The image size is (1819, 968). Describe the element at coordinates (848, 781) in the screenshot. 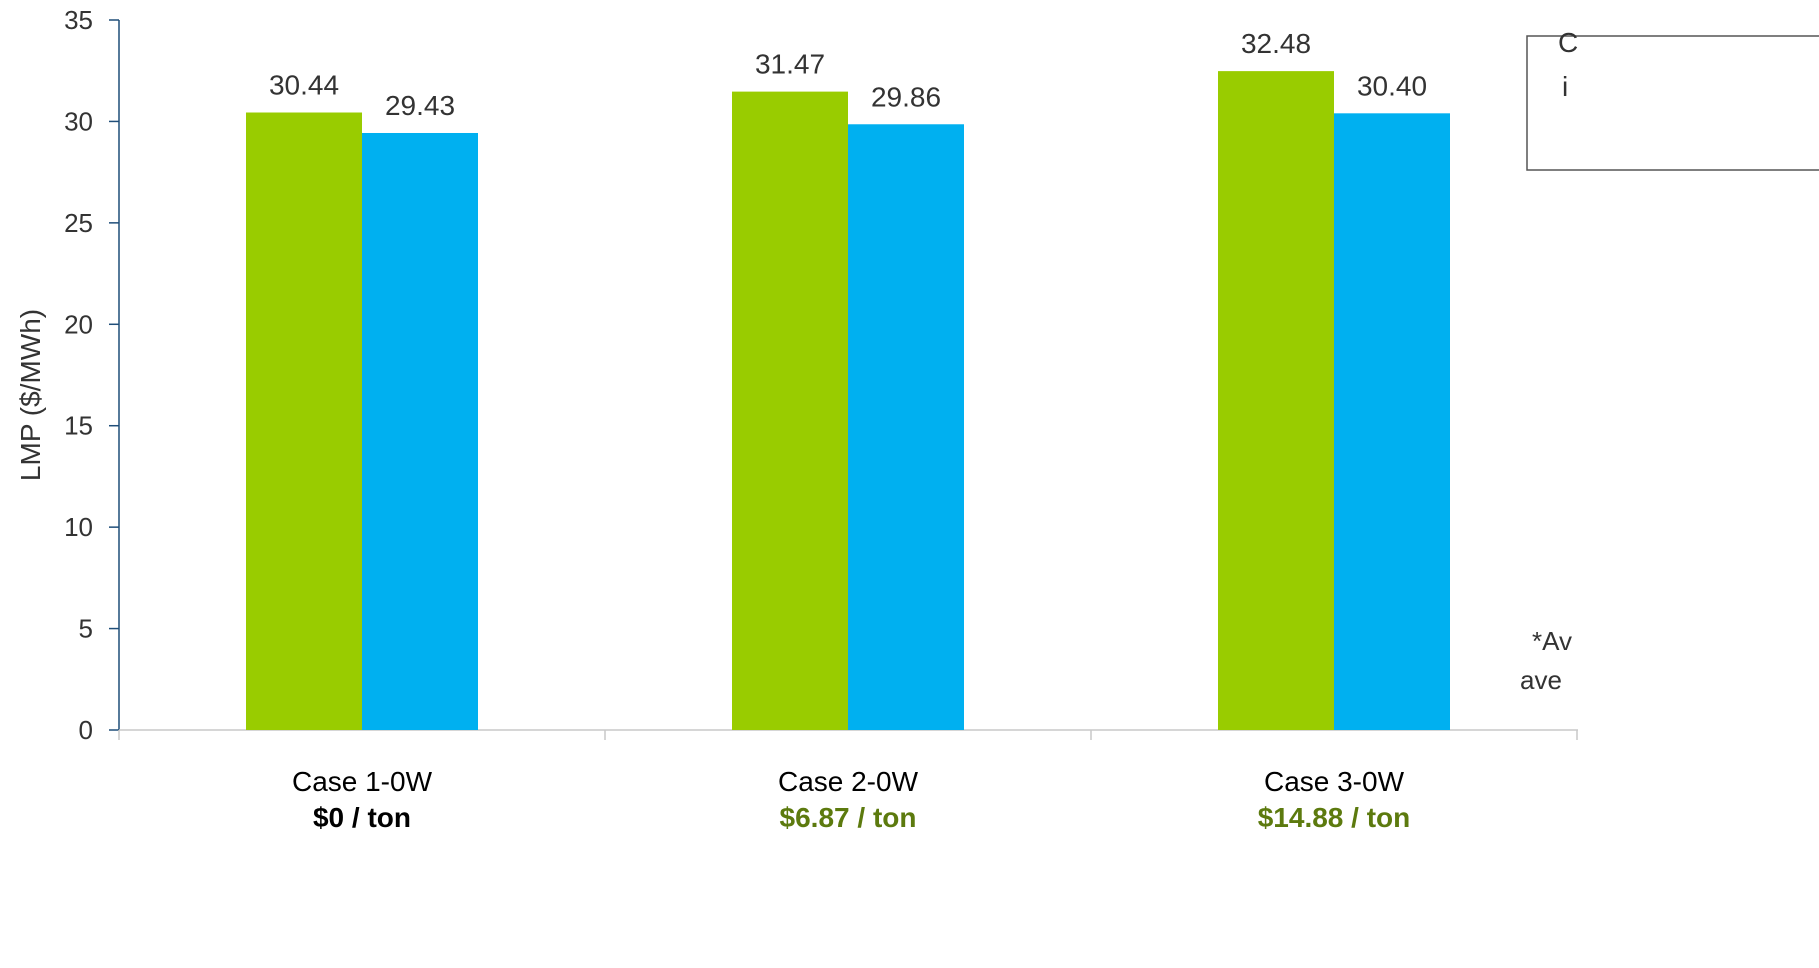

I see `category-label: Case 2-0W` at that location.